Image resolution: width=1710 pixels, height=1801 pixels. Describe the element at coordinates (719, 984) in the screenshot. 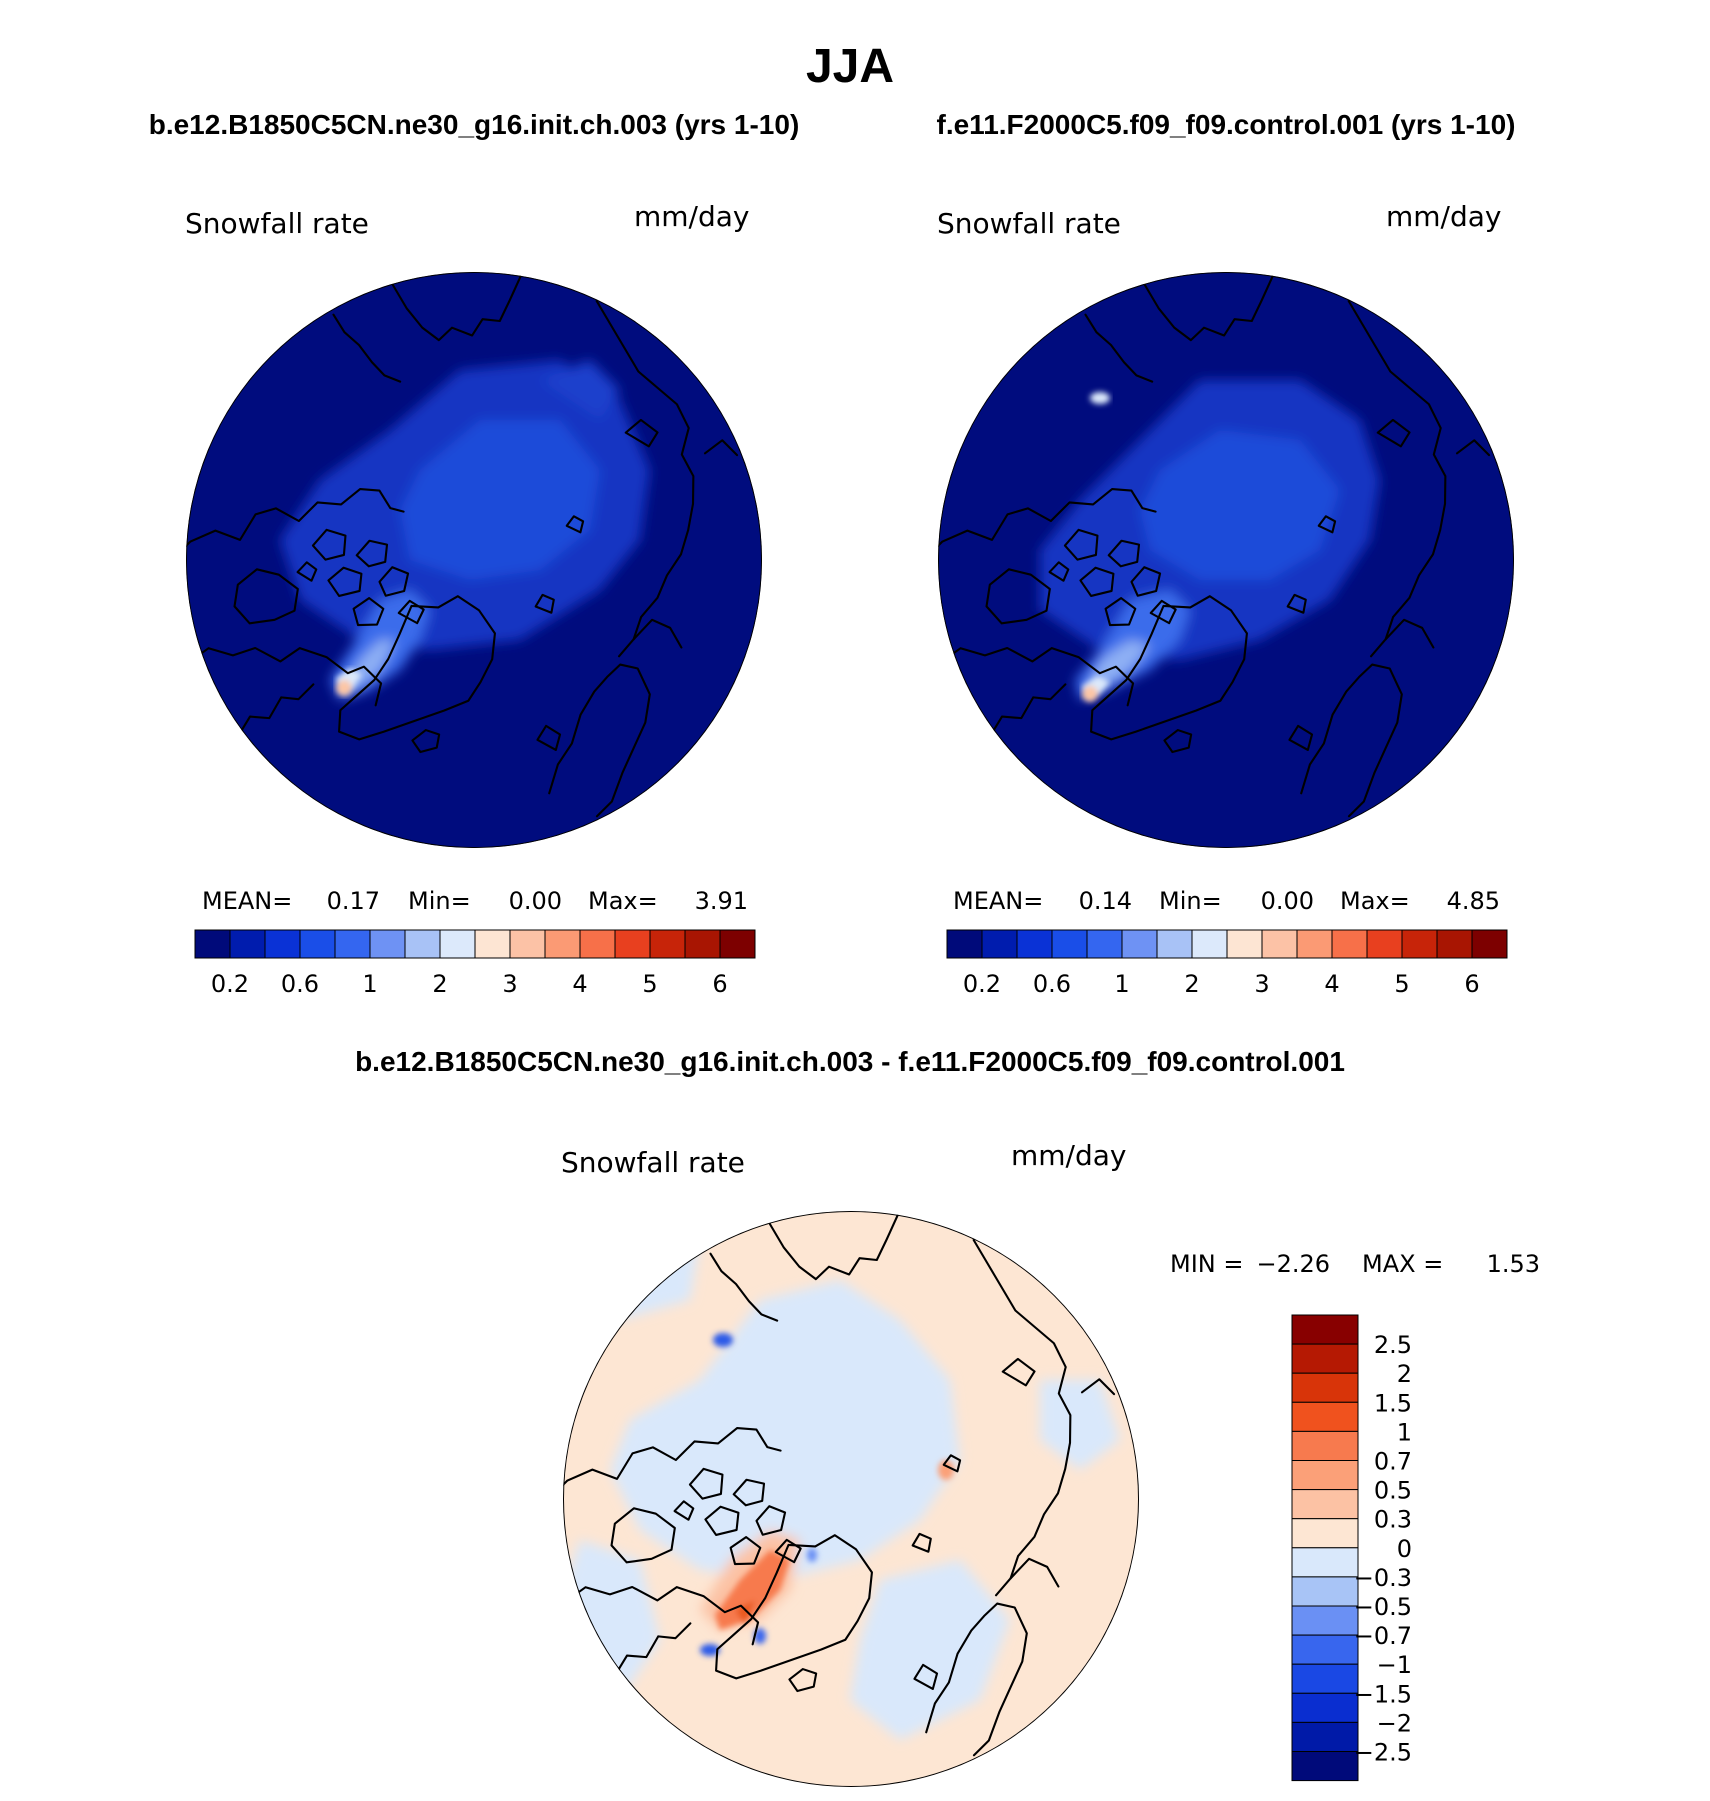

I see `left-colorbar-tick-label: 6` at that location.